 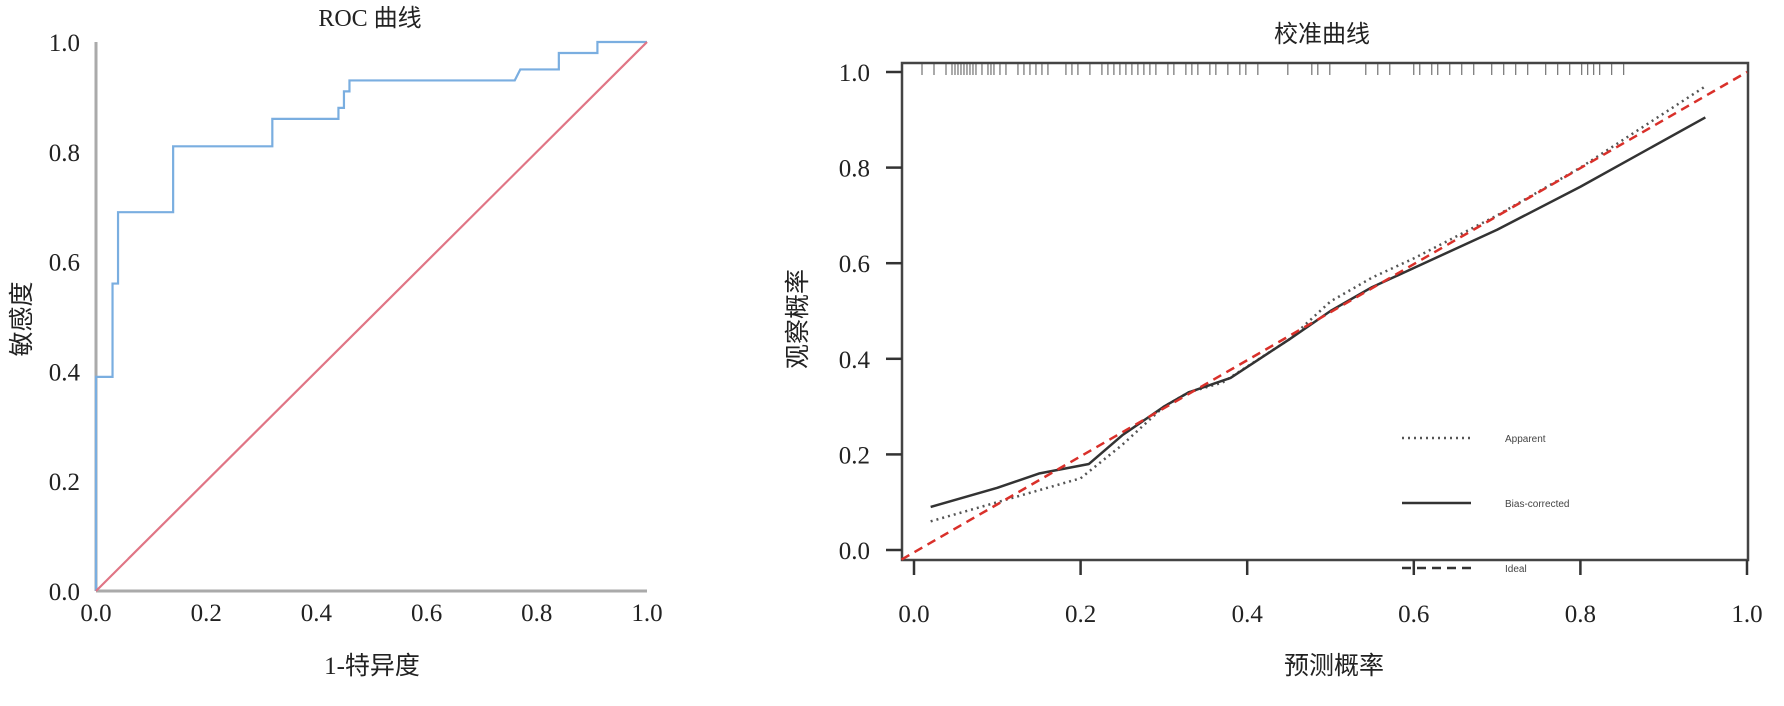 What do you see at coordinates (854, 264) in the screenshot?
I see `calibration-y-tick-label: 0.6` at bounding box center [854, 264].